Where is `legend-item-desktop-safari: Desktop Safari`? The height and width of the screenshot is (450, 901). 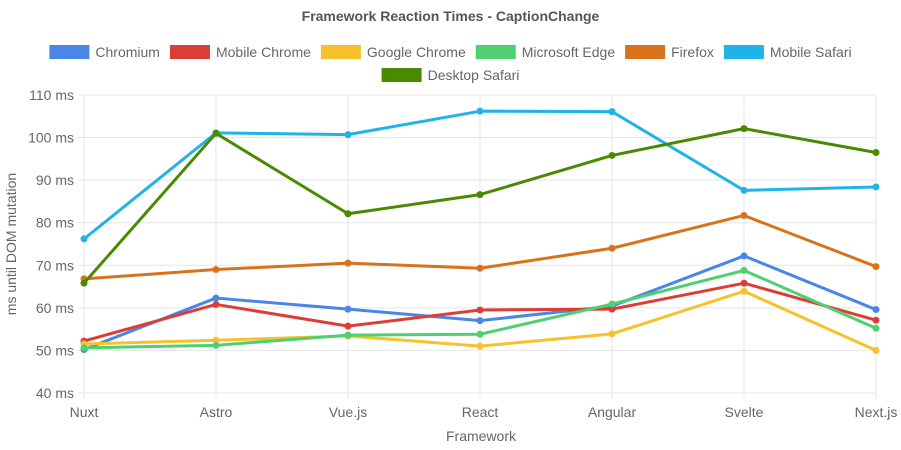 legend-item-desktop-safari: Desktop Safari is located at coordinates (450, 75).